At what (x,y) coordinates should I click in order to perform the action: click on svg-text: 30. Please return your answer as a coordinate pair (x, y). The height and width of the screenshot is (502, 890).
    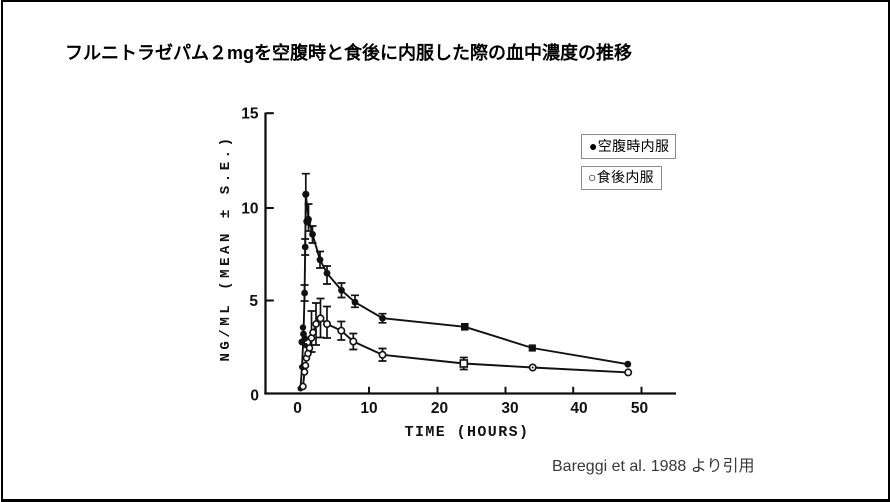
    Looking at the image, I should click on (509, 408).